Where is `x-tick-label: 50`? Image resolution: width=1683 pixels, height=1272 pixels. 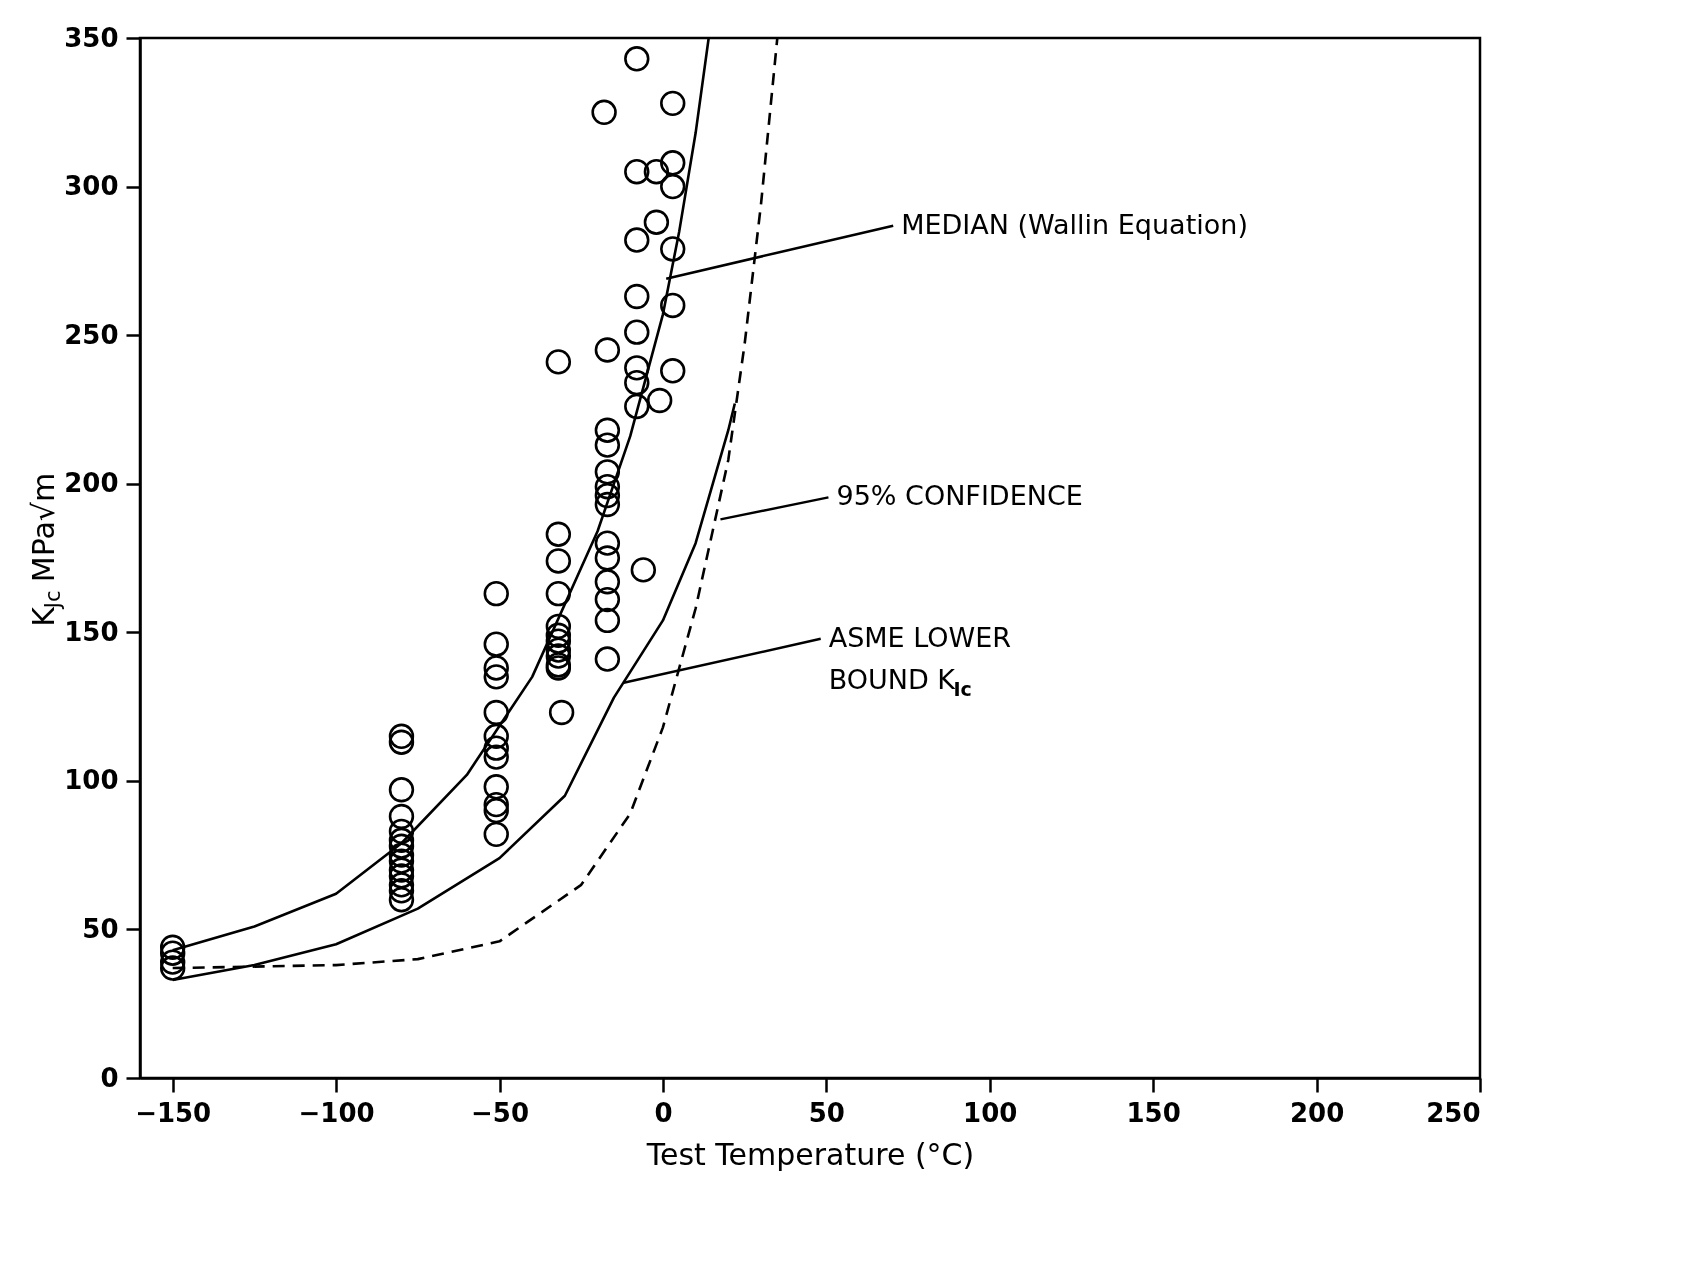 x-tick-label: 50 is located at coordinates (826, 1112).